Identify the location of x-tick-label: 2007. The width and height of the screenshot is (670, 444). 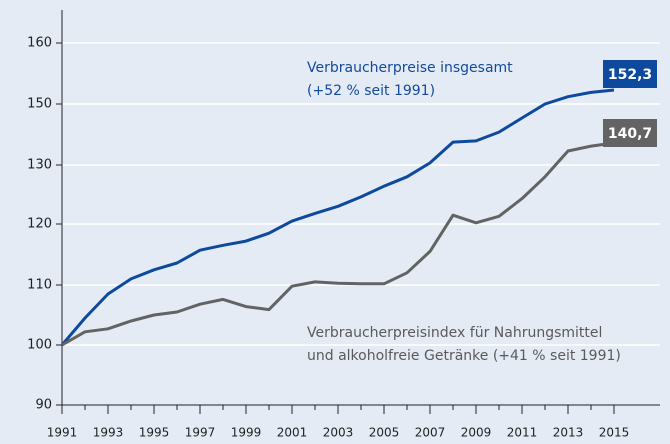
(430, 433).